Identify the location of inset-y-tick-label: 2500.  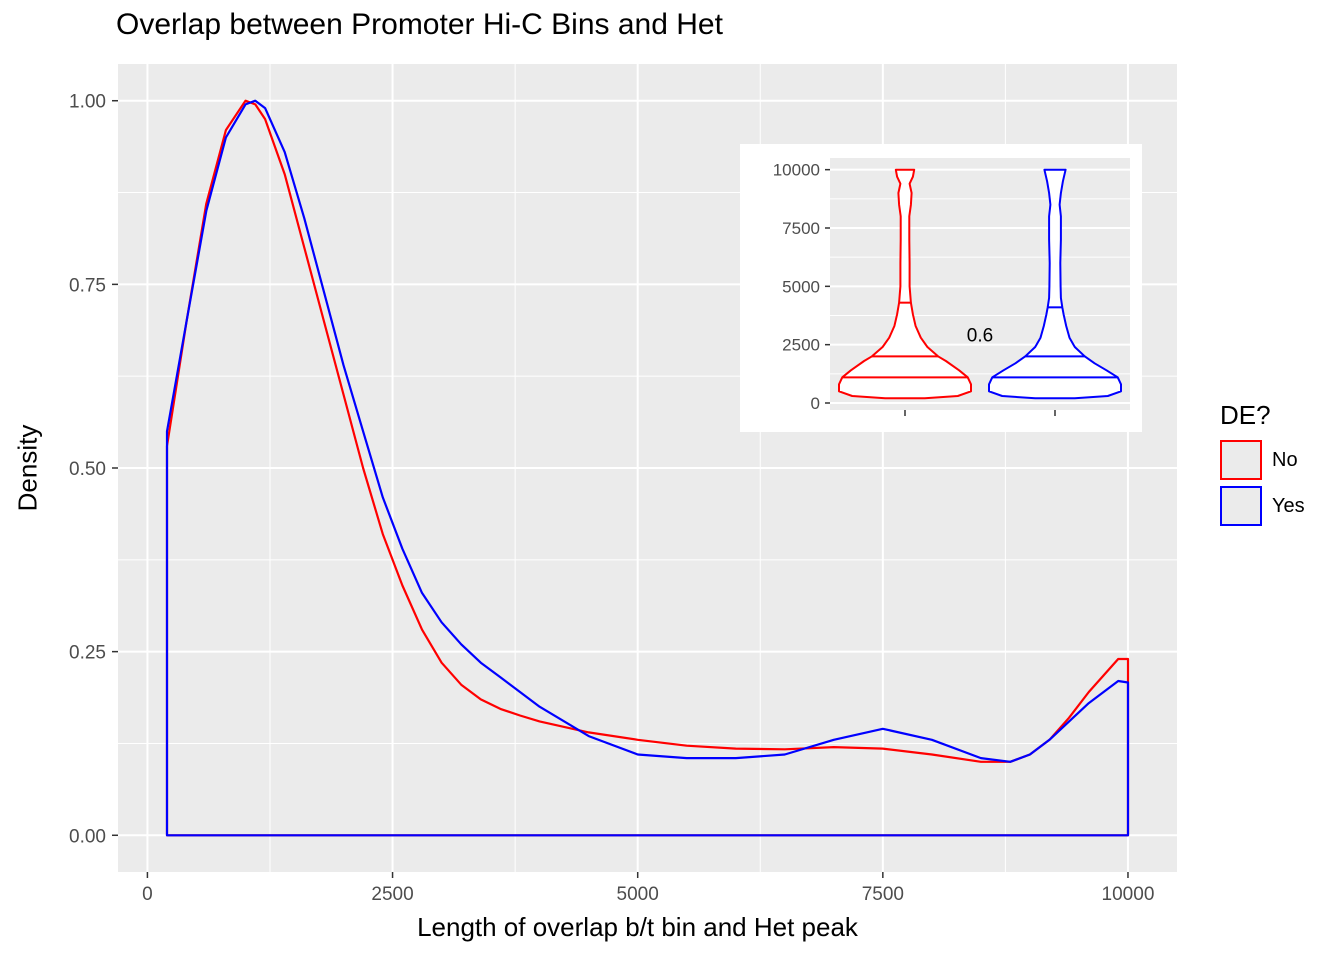
(801, 345).